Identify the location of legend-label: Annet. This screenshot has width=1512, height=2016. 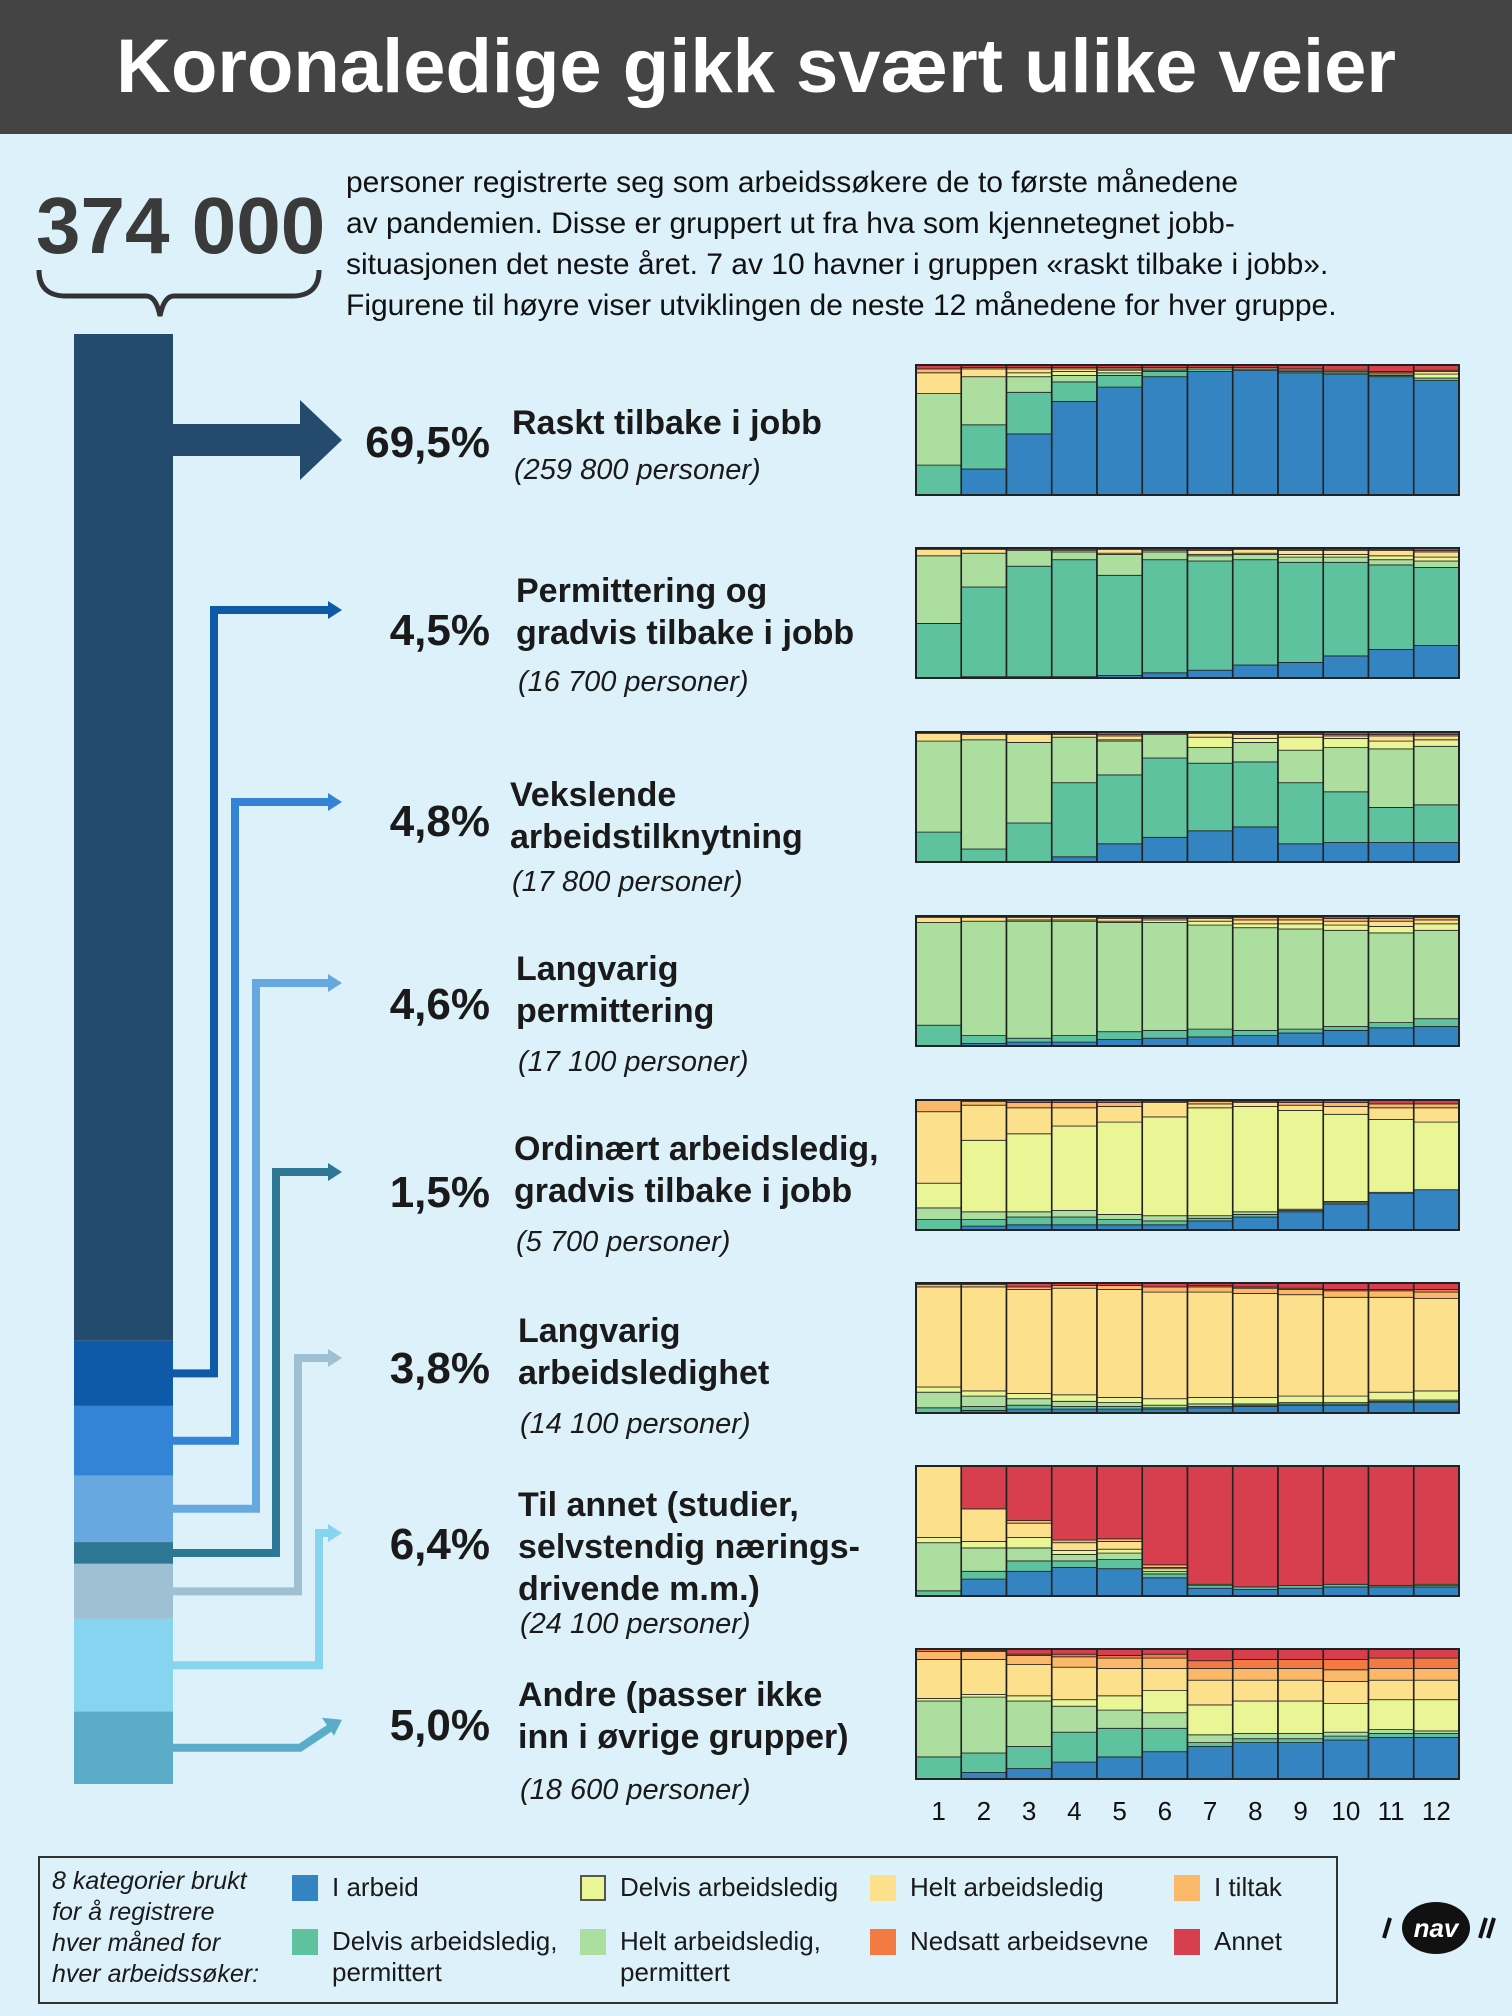
(1248, 1941).